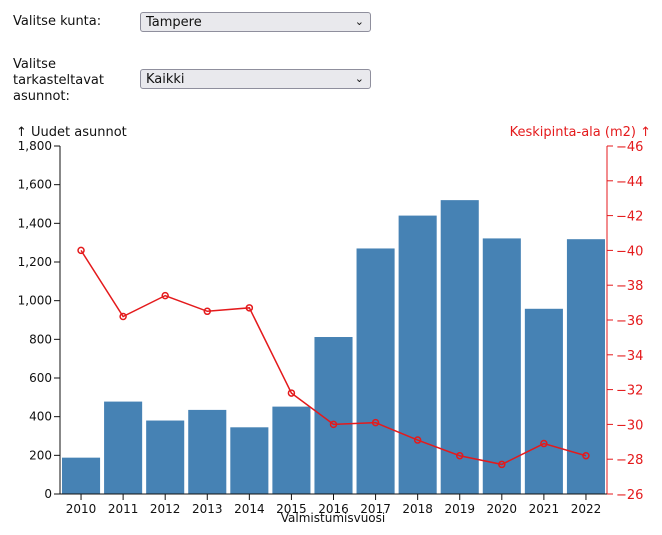 This screenshot has height=535, width=662. What do you see at coordinates (459, 509) in the screenshot?
I see `x-tick-label: 2019` at bounding box center [459, 509].